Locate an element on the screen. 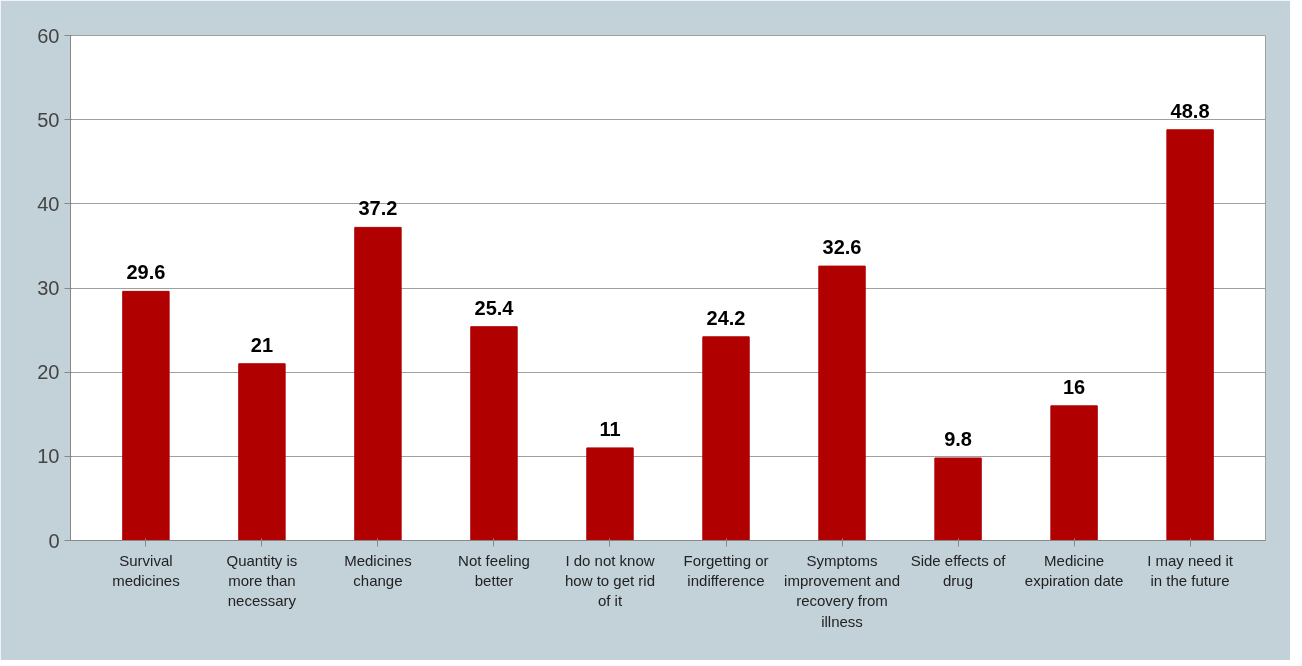  y-tick-label: 30 is located at coordinates (48, 288).